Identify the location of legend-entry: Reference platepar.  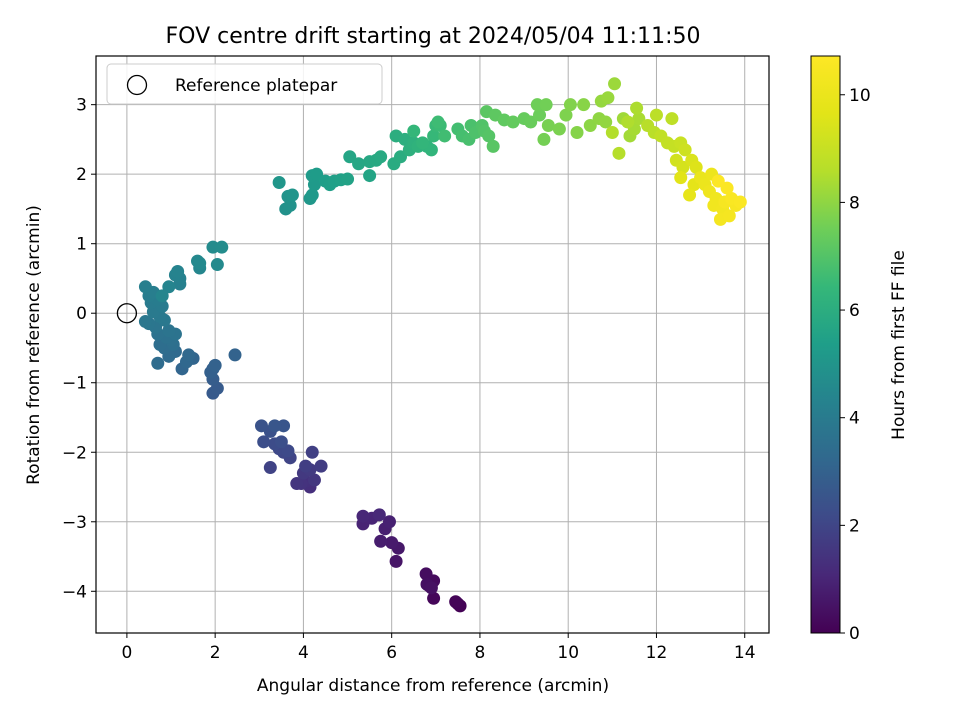
(256, 86).